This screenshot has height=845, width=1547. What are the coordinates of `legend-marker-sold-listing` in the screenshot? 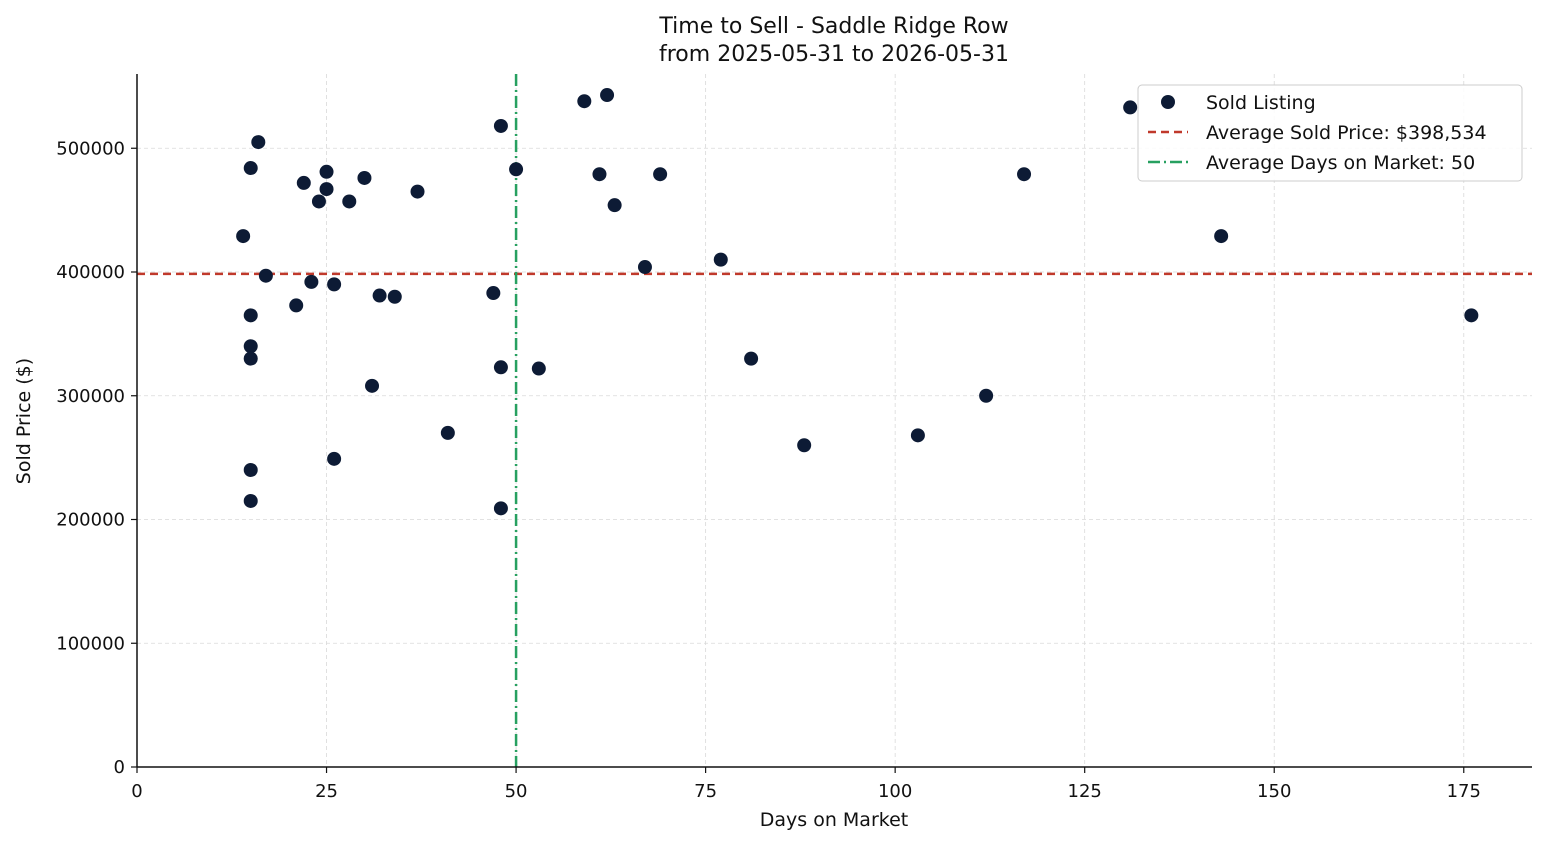 It's located at (1168, 102).